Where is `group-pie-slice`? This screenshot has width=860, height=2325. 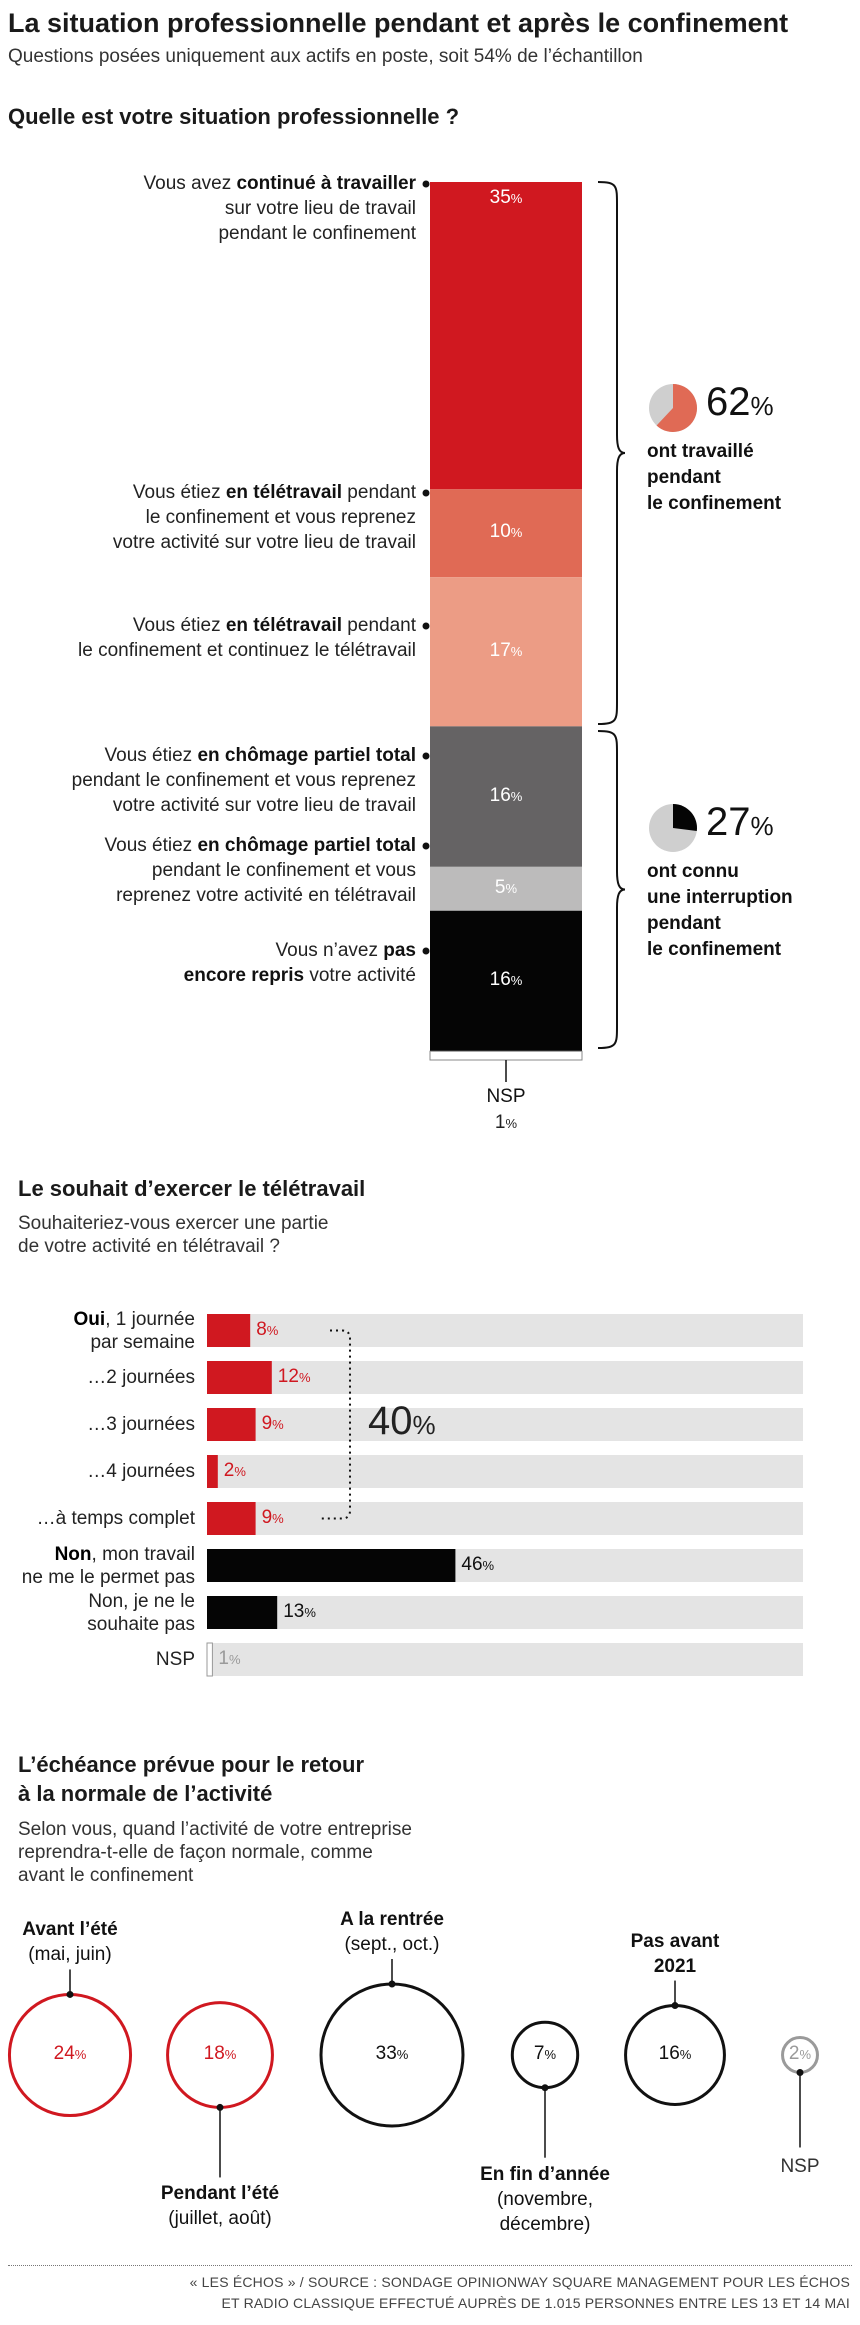 group-pie-slice is located at coordinates (685, 818).